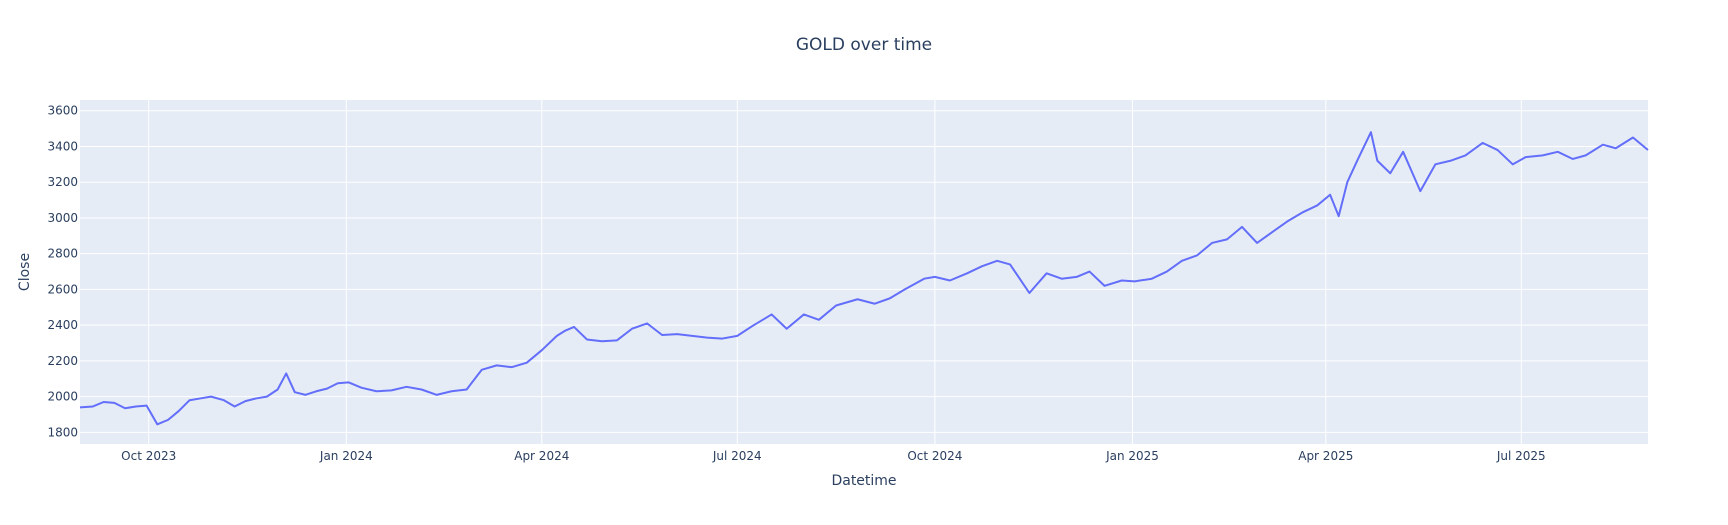  What do you see at coordinates (62, 325) in the screenshot?
I see `y-tick-label: 2400` at bounding box center [62, 325].